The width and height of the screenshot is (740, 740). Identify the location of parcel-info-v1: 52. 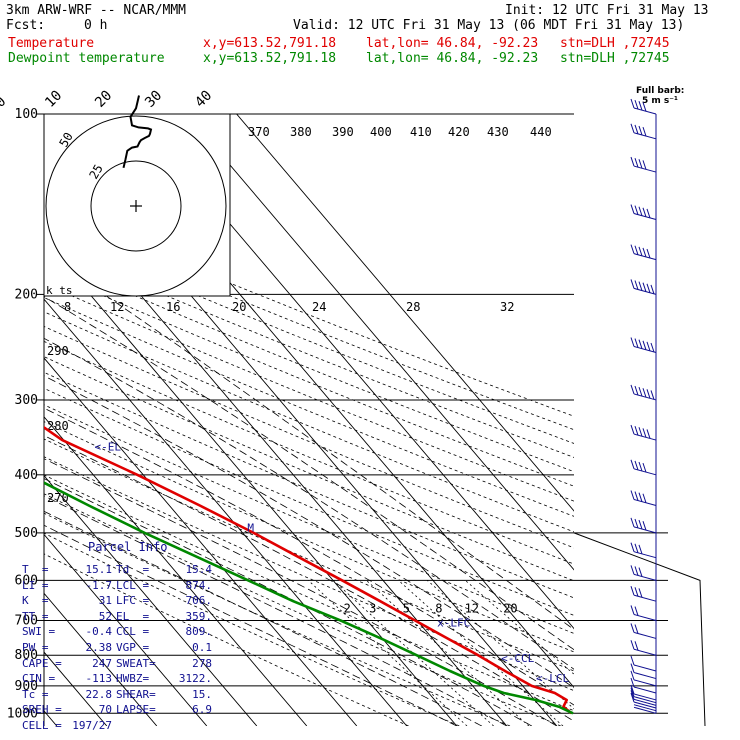
(105, 616).